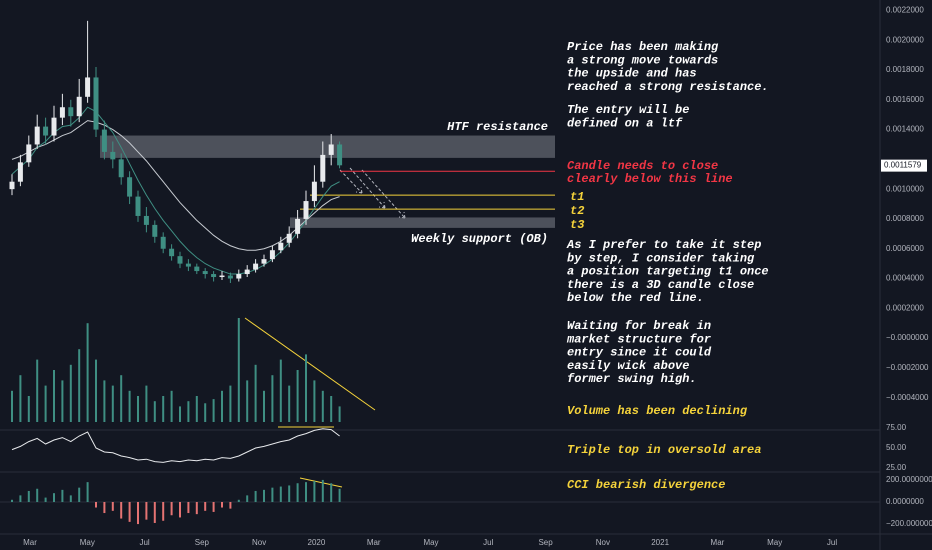 Image resolution: width=932 pixels, height=550 pixels. Describe the element at coordinates (351, 181) in the screenshot. I see `arrow` at that location.